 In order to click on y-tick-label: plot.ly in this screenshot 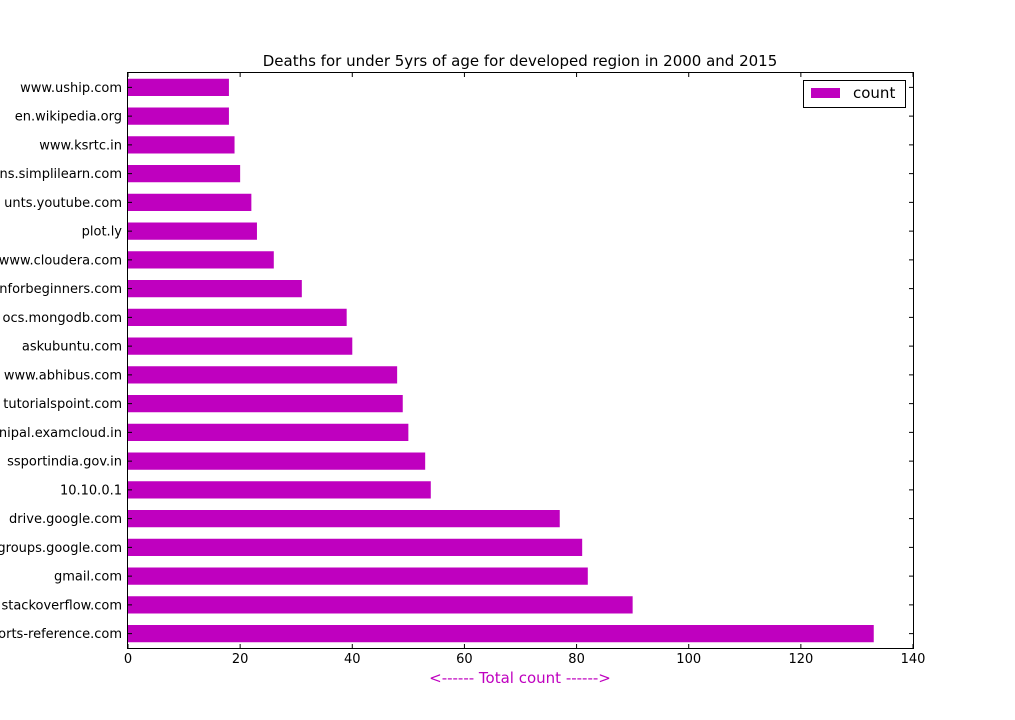, I will do `click(102, 232)`.